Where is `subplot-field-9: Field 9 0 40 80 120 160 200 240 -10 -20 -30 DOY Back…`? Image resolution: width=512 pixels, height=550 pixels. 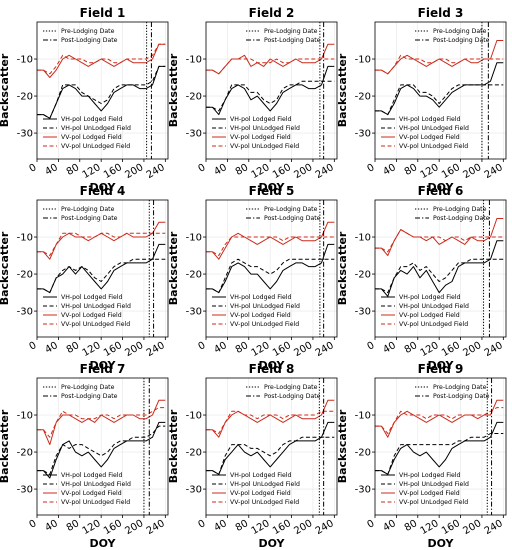
subplot-field-9: Field 9 0 40 80 120 160 200 240 -10 -20 -30 DOY Back… is located at coordinates (421, 456).